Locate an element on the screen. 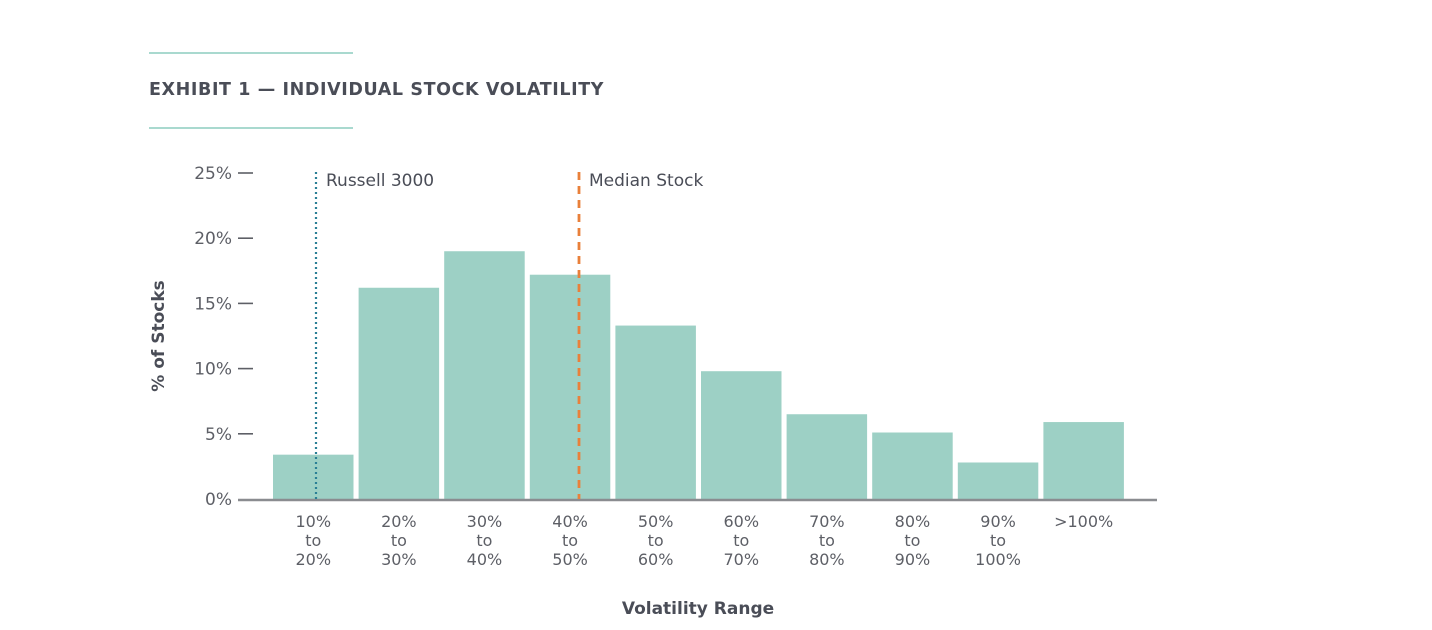 Image resolution: width=1432 pixels, height=630 pixels. y-tick-label: 0% is located at coordinates (218, 500).